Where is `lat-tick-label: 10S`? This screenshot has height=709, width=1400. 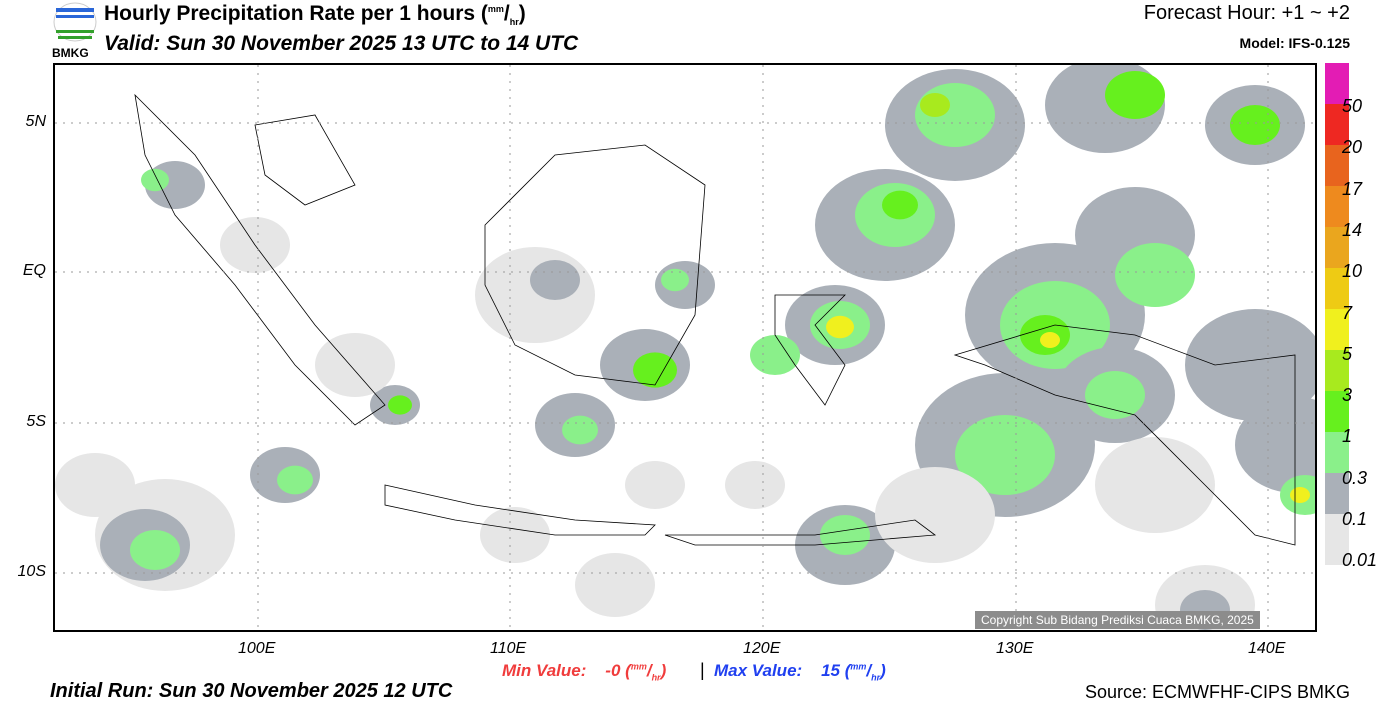
lat-tick-label: 10S is located at coordinates (31, 571).